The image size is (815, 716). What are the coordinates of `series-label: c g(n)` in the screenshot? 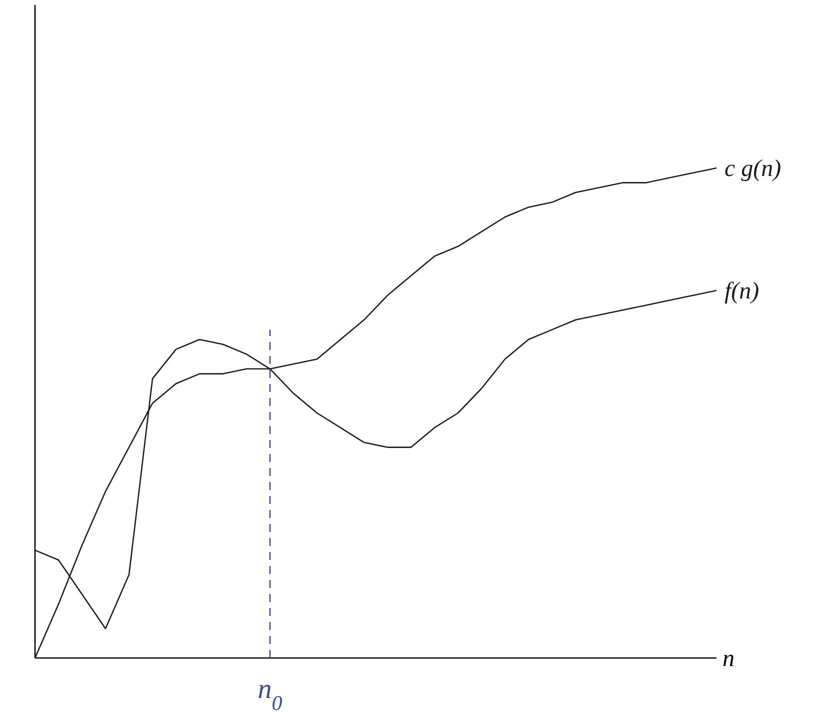 It's located at (753, 169).